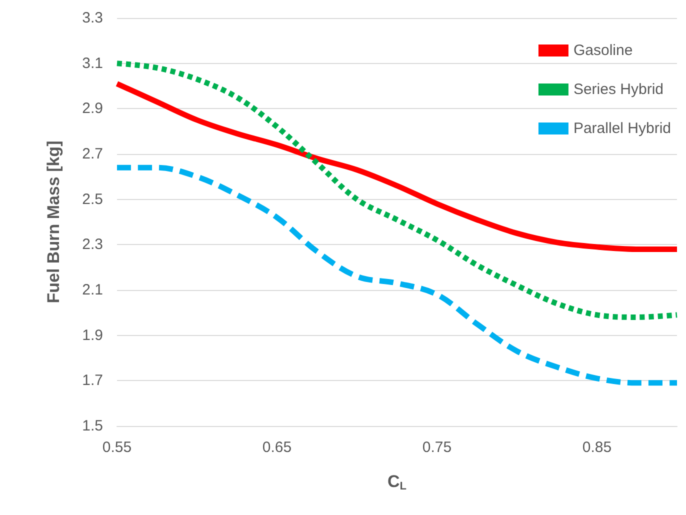 Image resolution: width=686 pixels, height=515 pixels. I want to click on y-tick-label: 3.1, so click(92, 63).